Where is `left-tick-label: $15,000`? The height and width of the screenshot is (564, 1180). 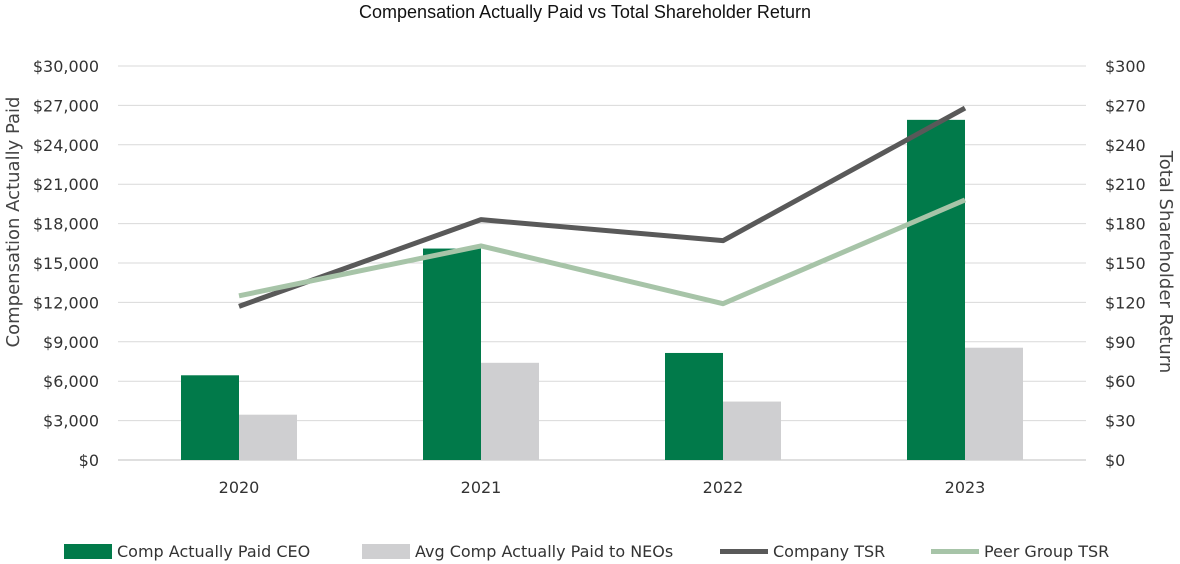
left-tick-label: $15,000 is located at coordinates (66, 263).